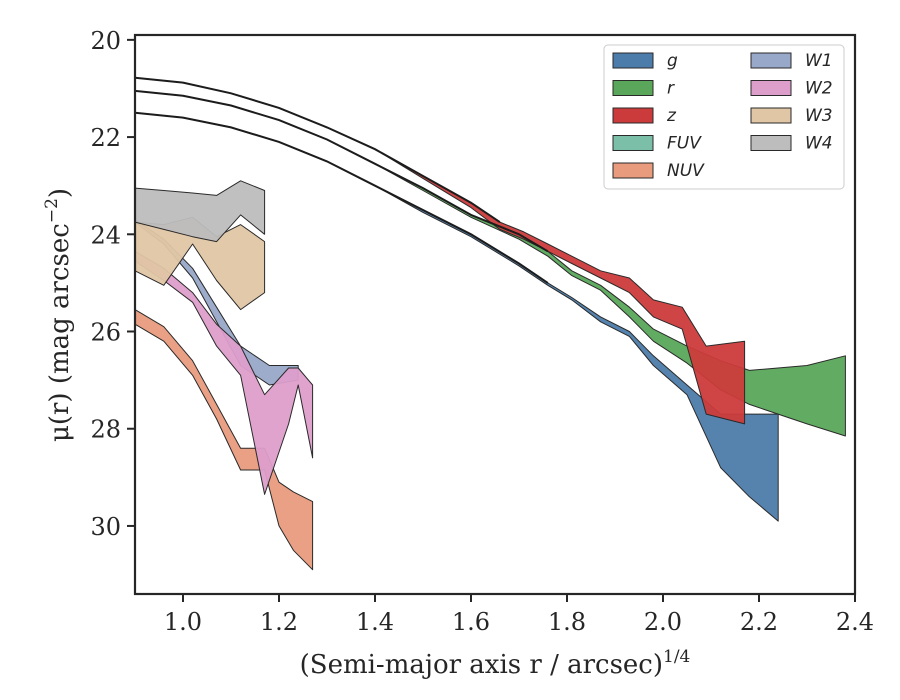 The width and height of the screenshot is (900, 700). I want to click on legend-swatch-w3, so click(771, 115).